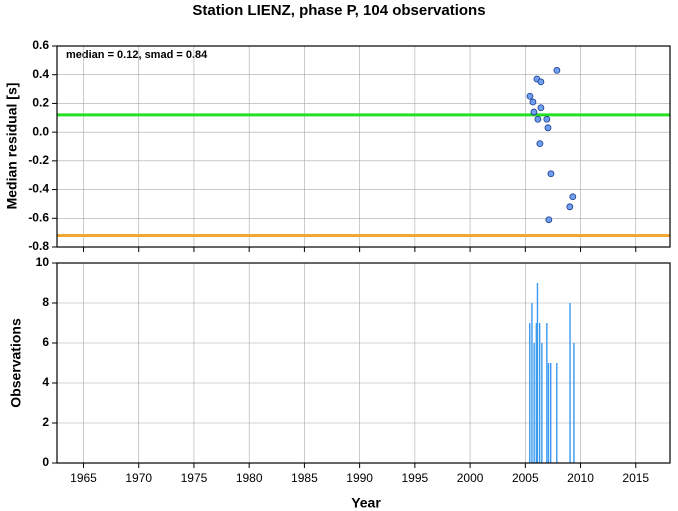 This screenshot has width=678, height=511. I want to click on y-tick-label: 8, so click(45, 302).